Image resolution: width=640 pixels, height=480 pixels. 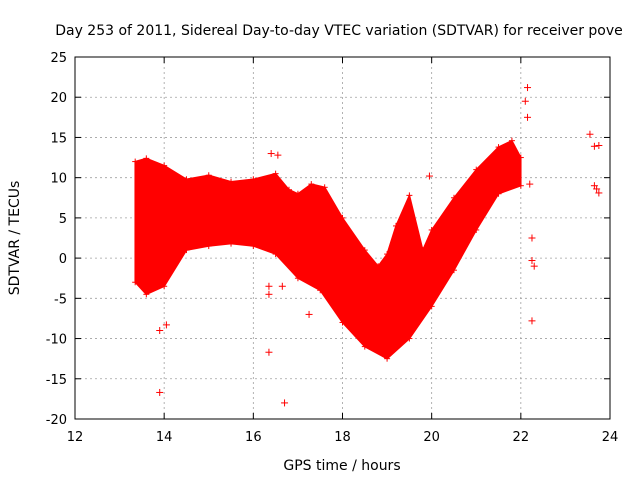 What do you see at coordinates (341, 466) in the screenshot?
I see `x-axis-label: GPS time / hours` at bounding box center [341, 466].